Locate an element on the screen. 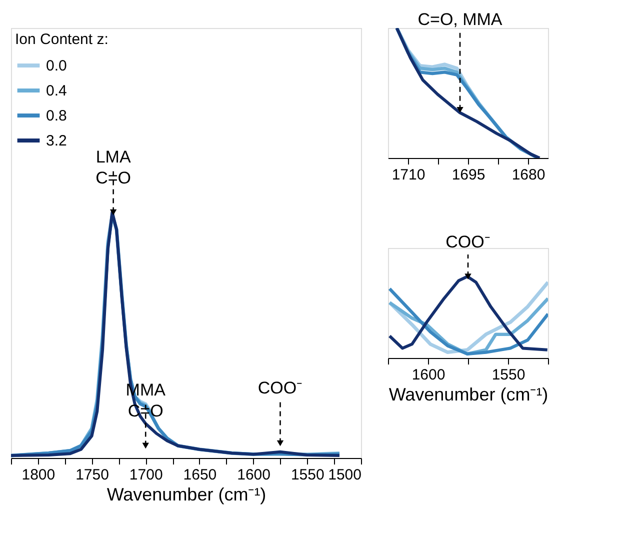 The height and width of the screenshot is (555, 633). annotation: C=O, MMA is located at coordinates (460, 19).